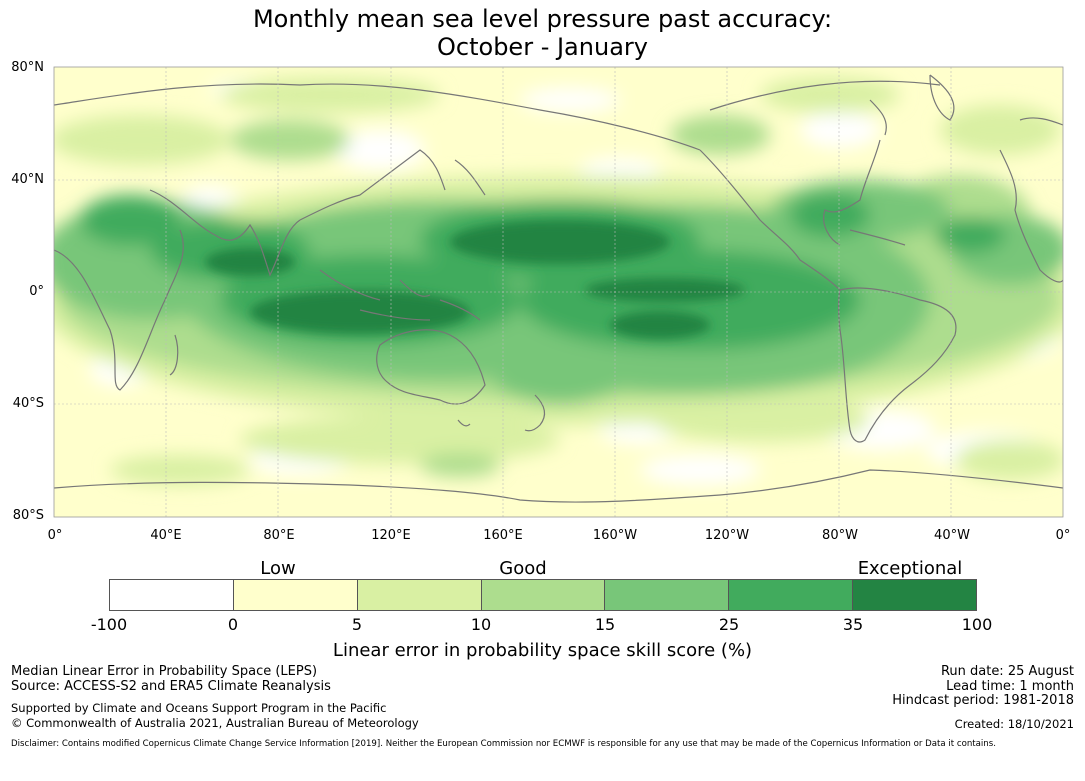 The height and width of the screenshot is (781, 1085). I want to click on colorbar-tick: 100, so click(977, 624).